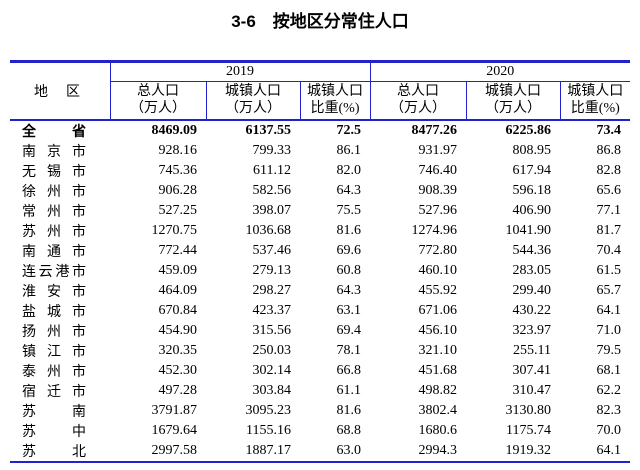  What do you see at coordinates (272, 310) in the screenshot?
I see `value-cell: 423.37` at bounding box center [272, 310].